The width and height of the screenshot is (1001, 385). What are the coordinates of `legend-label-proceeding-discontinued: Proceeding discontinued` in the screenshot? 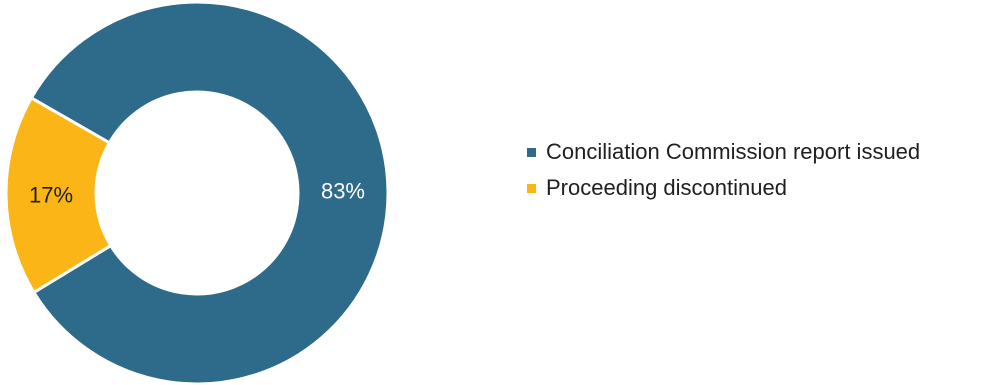 It's located at (666, 187).